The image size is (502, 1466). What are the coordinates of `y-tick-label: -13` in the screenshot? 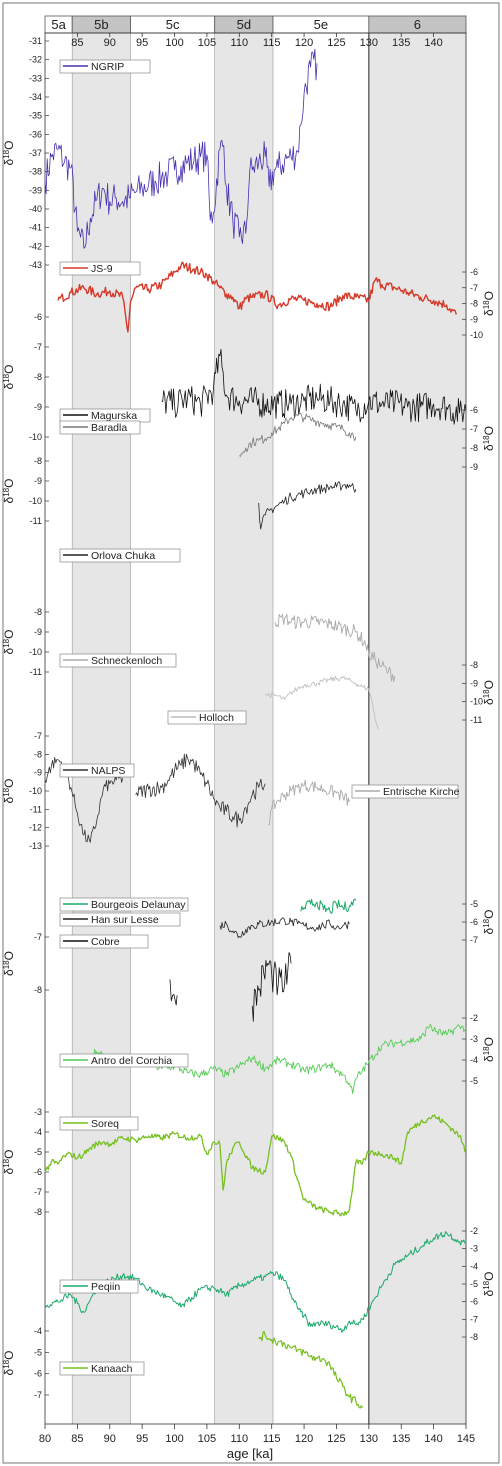 It's located at (35, 846).